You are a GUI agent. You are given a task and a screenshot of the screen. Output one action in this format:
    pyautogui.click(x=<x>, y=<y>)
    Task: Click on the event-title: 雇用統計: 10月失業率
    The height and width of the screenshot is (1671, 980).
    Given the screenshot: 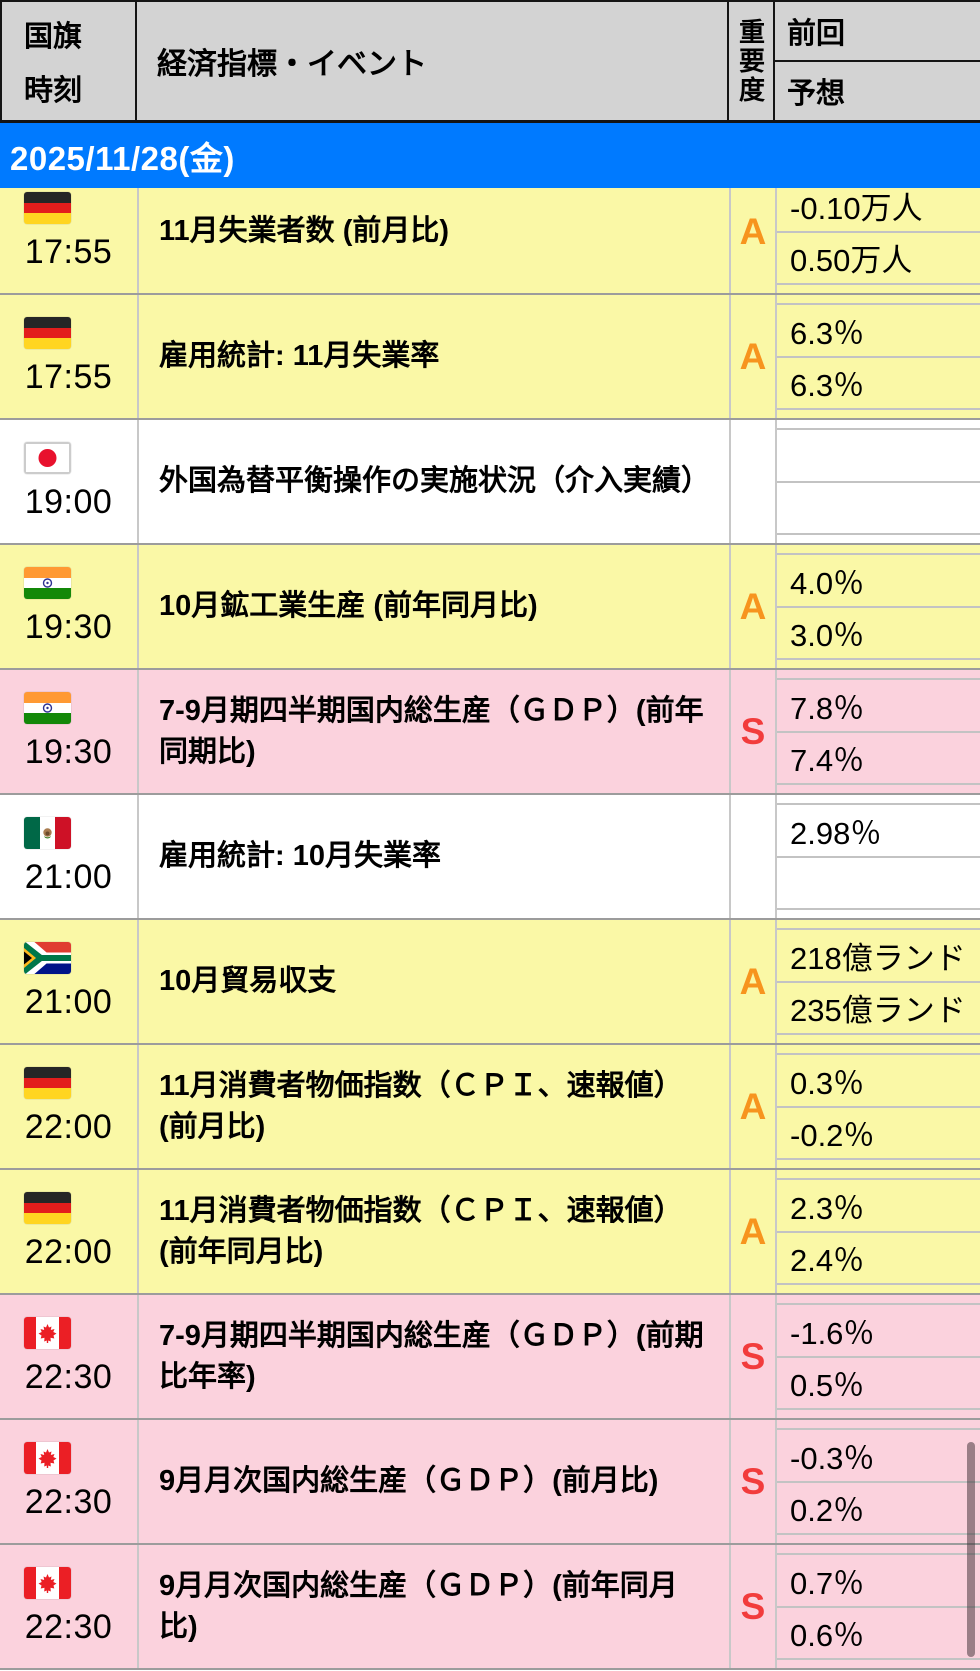 What is the action you would take?
    pyautogui.click(x=300, y=856)
    